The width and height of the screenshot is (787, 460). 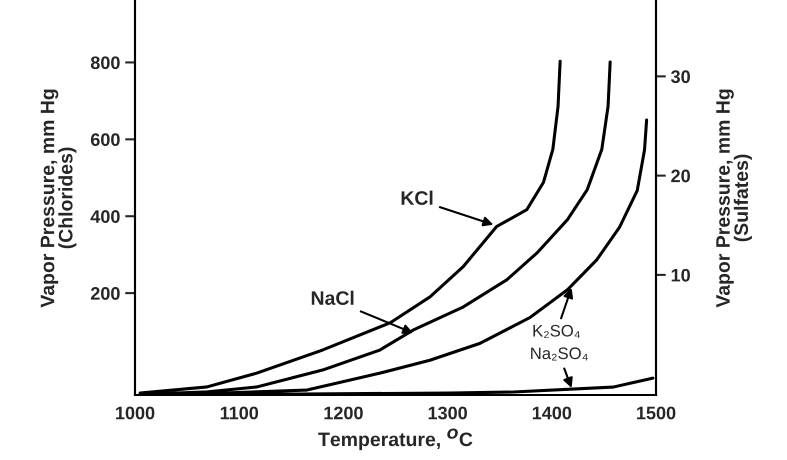 I want to click on annotation: KCl, so click(x=417, y=197).